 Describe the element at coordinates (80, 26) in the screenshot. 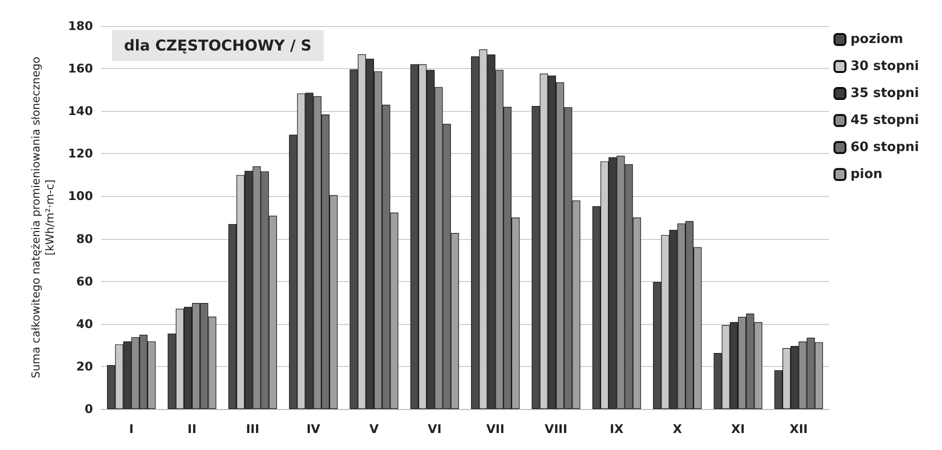

I see `y-tick-label: 180` at that location.